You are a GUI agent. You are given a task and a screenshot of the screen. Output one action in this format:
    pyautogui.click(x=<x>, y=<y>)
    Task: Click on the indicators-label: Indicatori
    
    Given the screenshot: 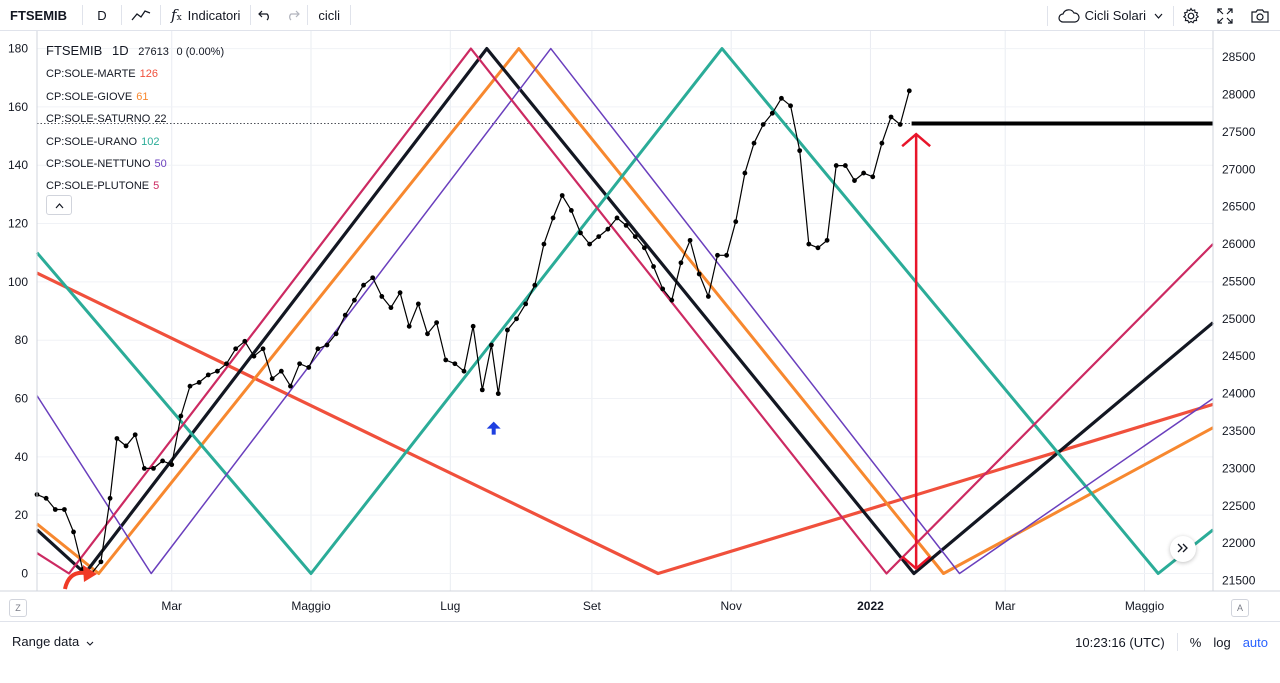 What is the action you would take?
    pyautogui.click(x=214, y=15)
    